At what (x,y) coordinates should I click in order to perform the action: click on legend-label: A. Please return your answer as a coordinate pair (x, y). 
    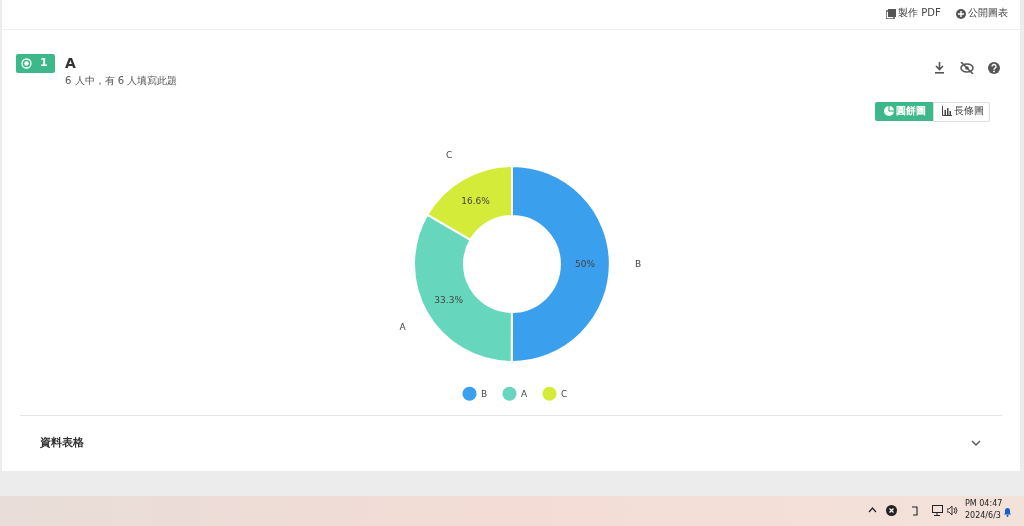
    Looking at the image, I should click on (524, 393).